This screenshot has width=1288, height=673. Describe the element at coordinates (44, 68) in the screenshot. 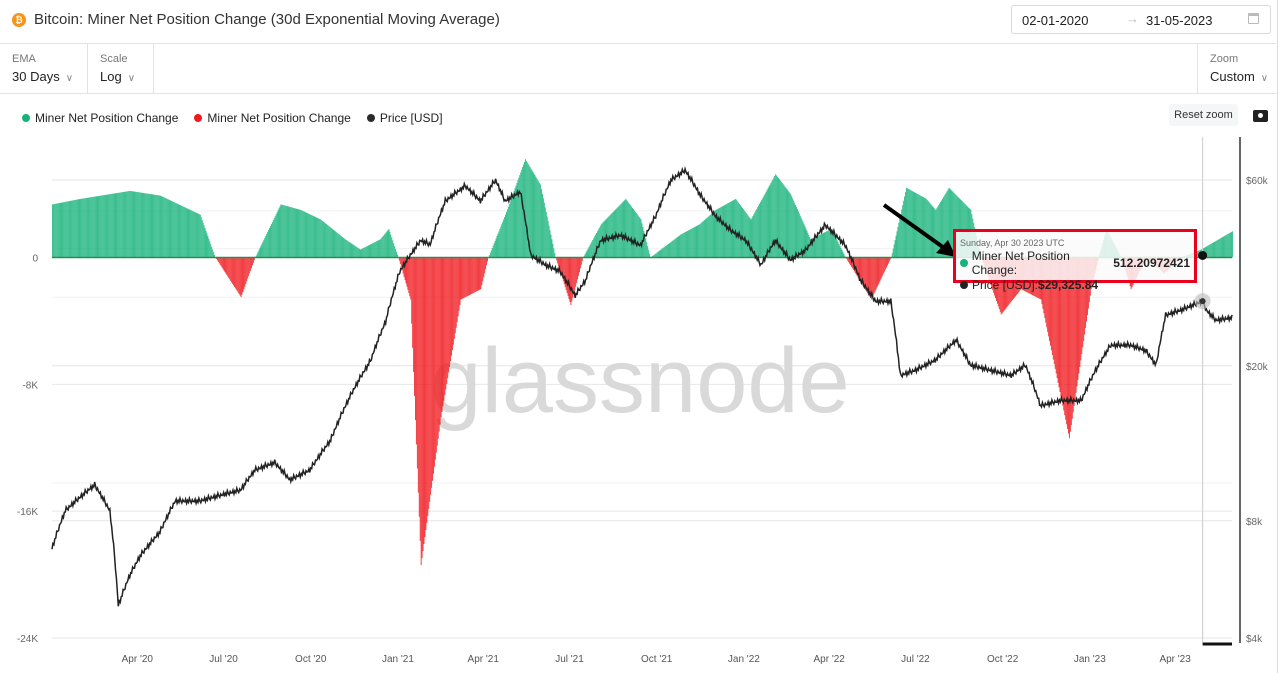

I see `ema-select: EMA 30 Days ∨` at that location.